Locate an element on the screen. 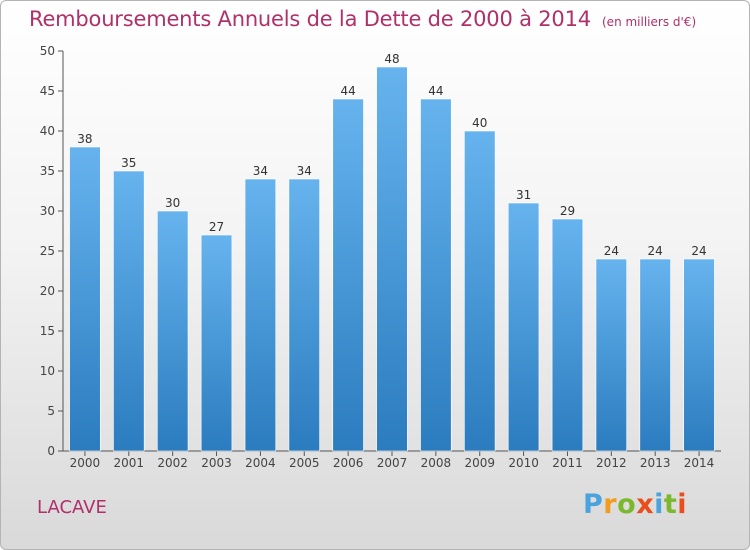 This screenshot has width=750, height=550. y-tick-label: 45 is located at coordinates (47, 91).